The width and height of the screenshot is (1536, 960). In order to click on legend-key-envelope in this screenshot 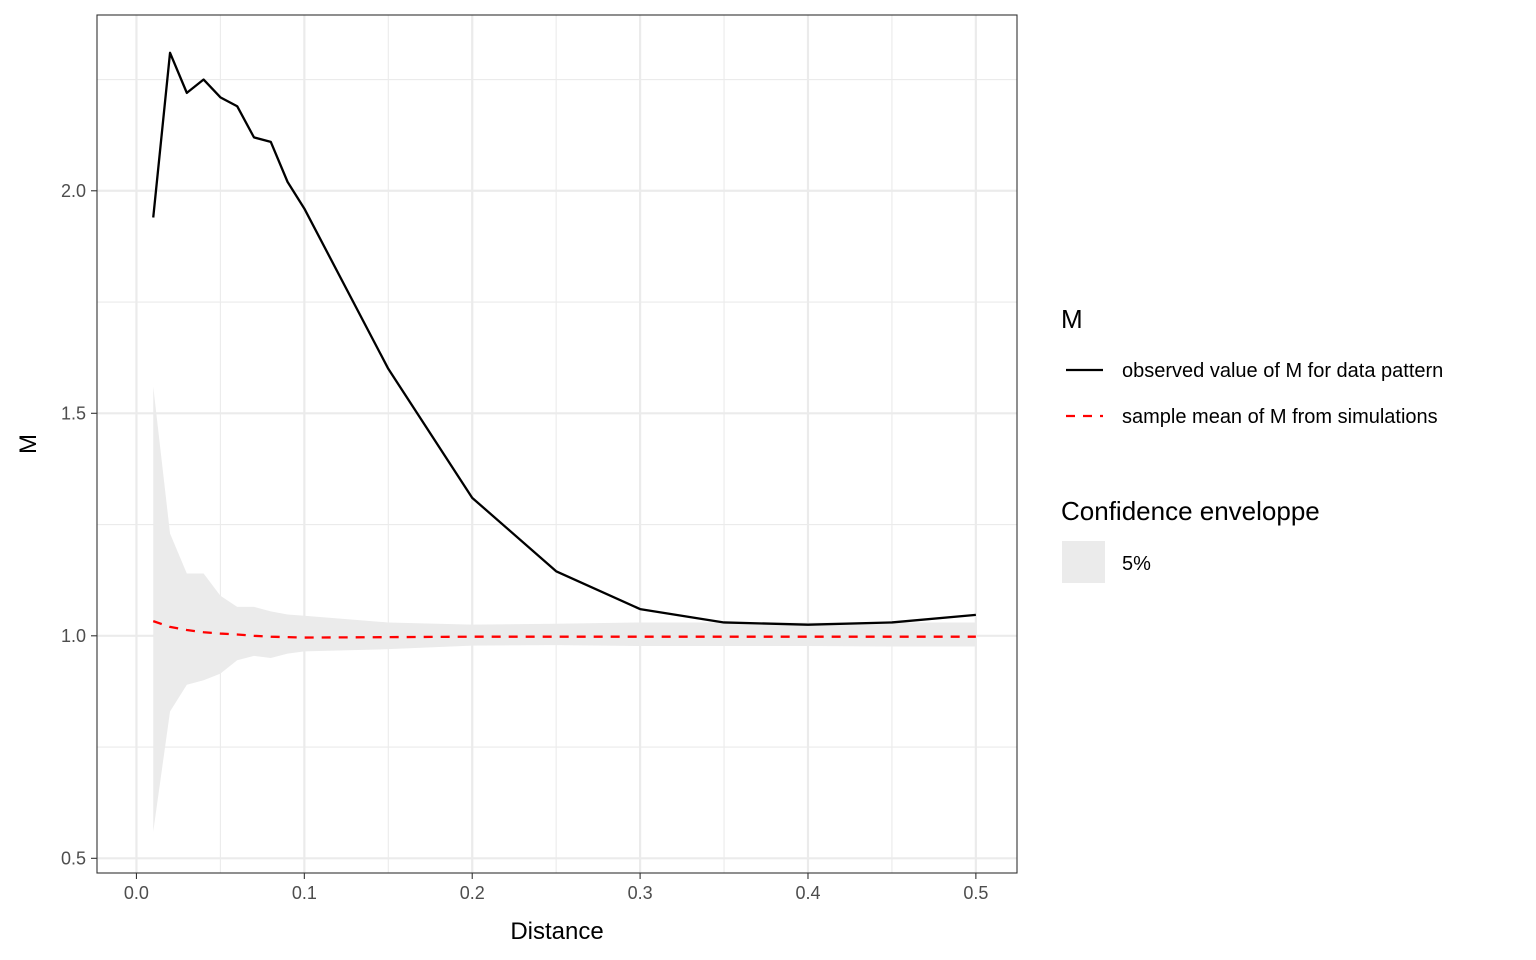, I will do `click(1083, 562)`.